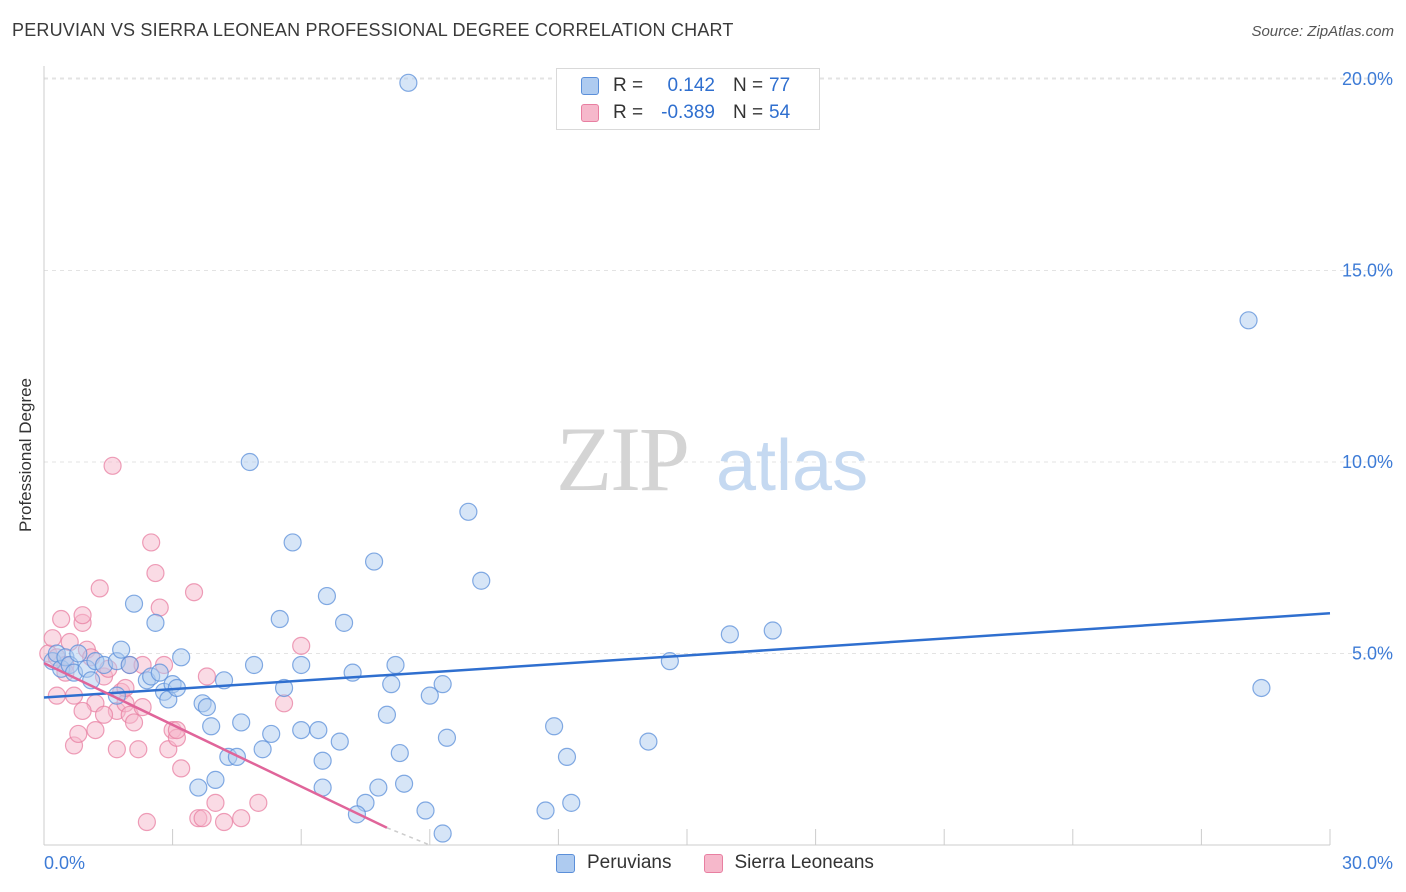 The height and width of the screenshot is (892, 1406). I want to click on legend-r-value: -0.389, so click(688, 112).